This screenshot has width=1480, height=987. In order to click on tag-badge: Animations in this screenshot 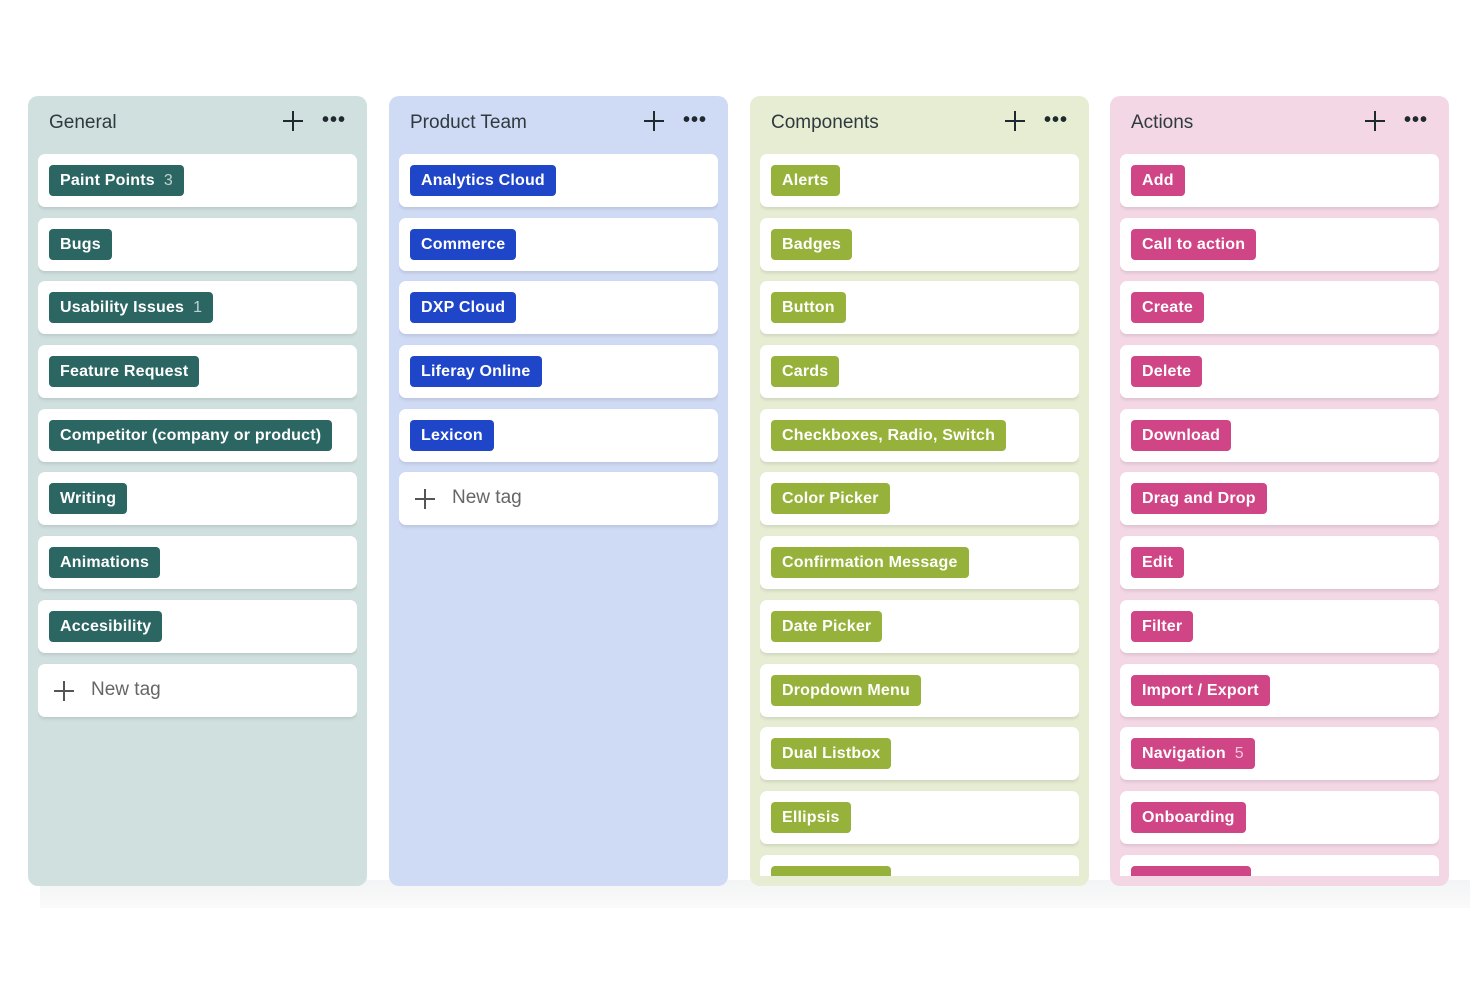, I will do `click(105, 563)`.